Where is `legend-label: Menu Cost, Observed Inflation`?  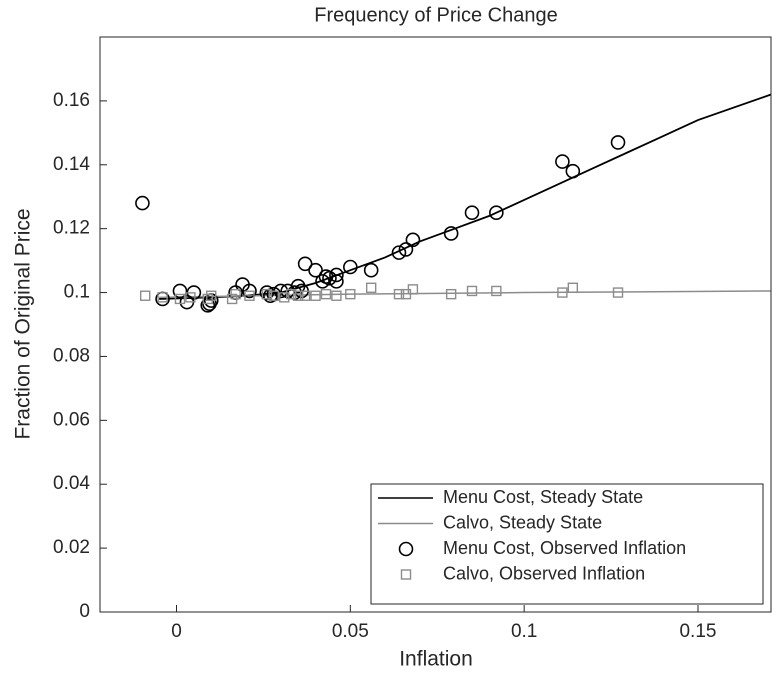
legend-label: Menu Cost, Observed Inflation is located at coordinates (564, 548).